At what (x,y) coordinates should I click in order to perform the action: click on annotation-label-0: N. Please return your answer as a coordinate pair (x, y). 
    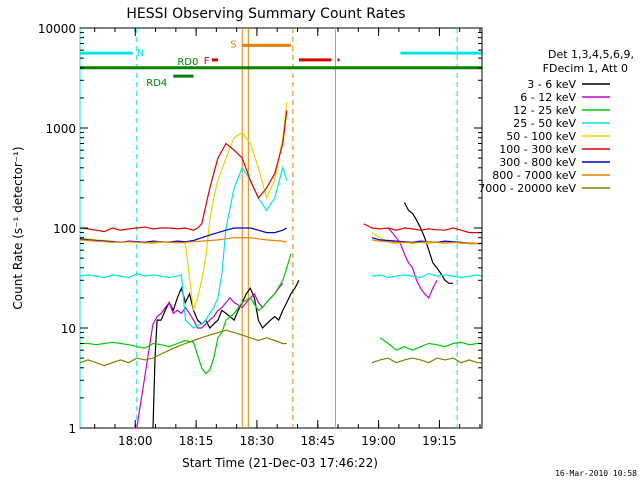
    Looking at the image, I should click on (140, 53).